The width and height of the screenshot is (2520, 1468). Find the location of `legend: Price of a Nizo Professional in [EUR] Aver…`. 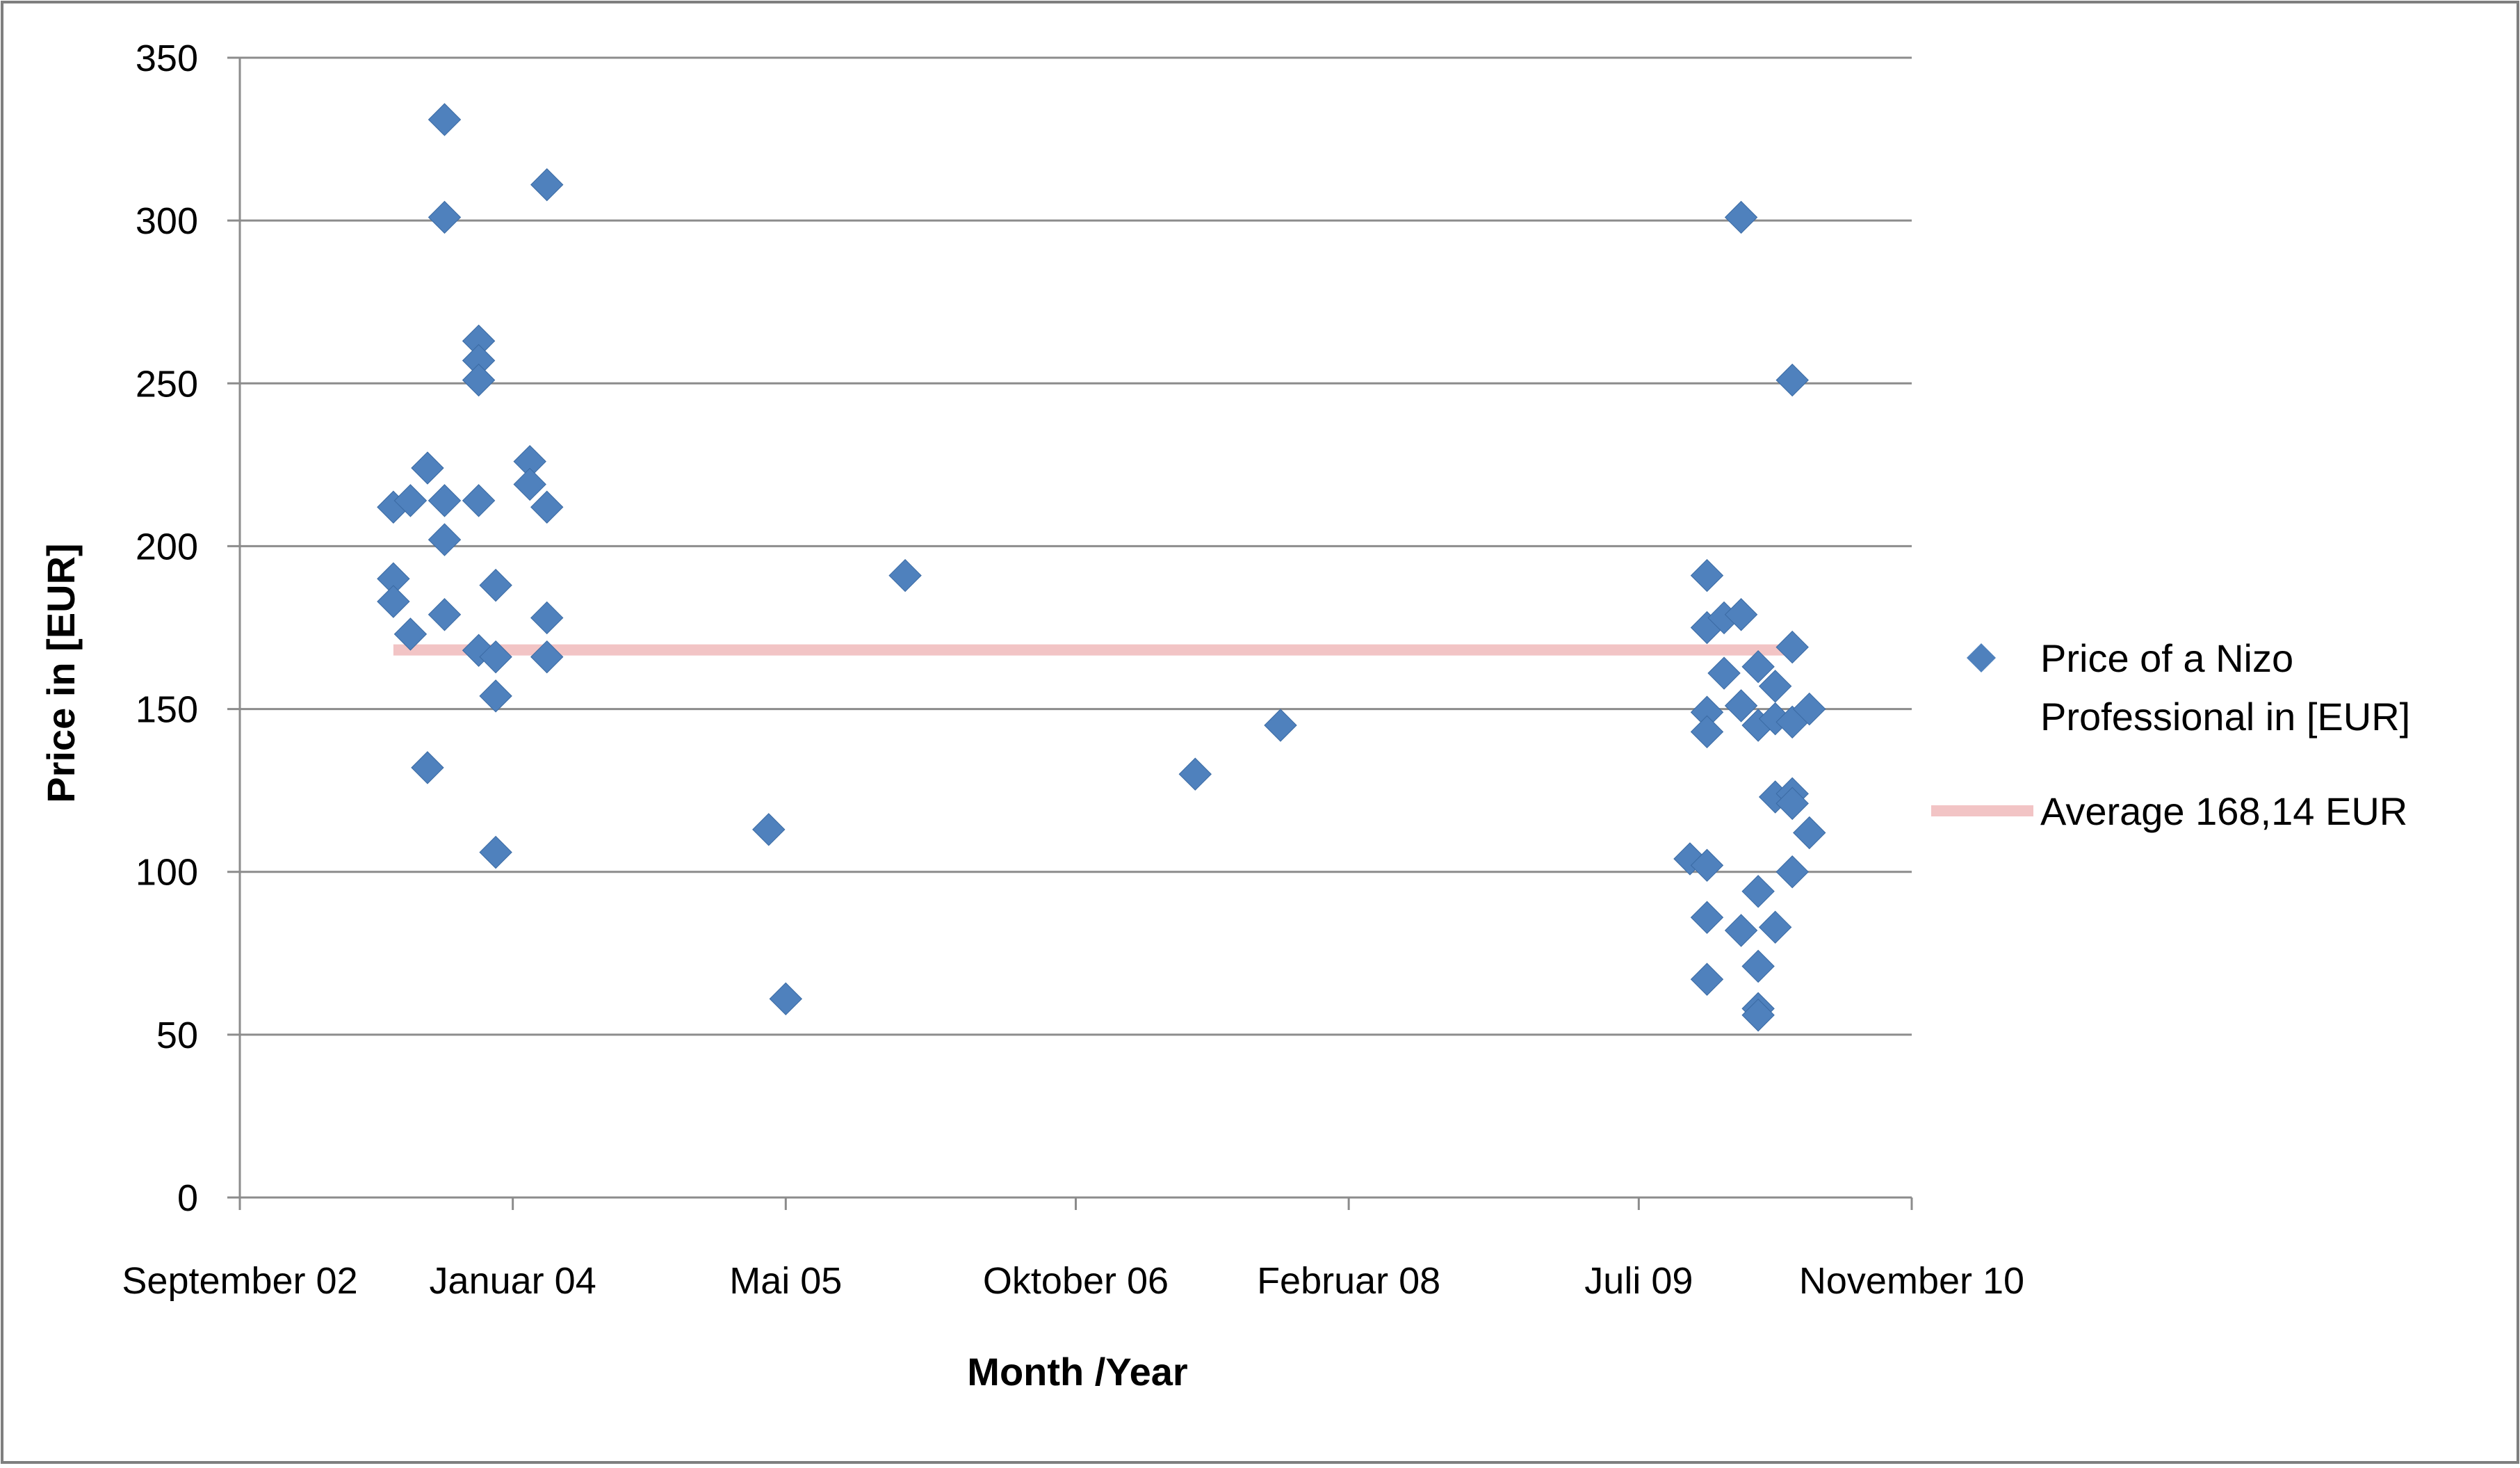

legend: Price of a Nizo Professional in [EUR] Aver… is located at coordinates (2170, 734).